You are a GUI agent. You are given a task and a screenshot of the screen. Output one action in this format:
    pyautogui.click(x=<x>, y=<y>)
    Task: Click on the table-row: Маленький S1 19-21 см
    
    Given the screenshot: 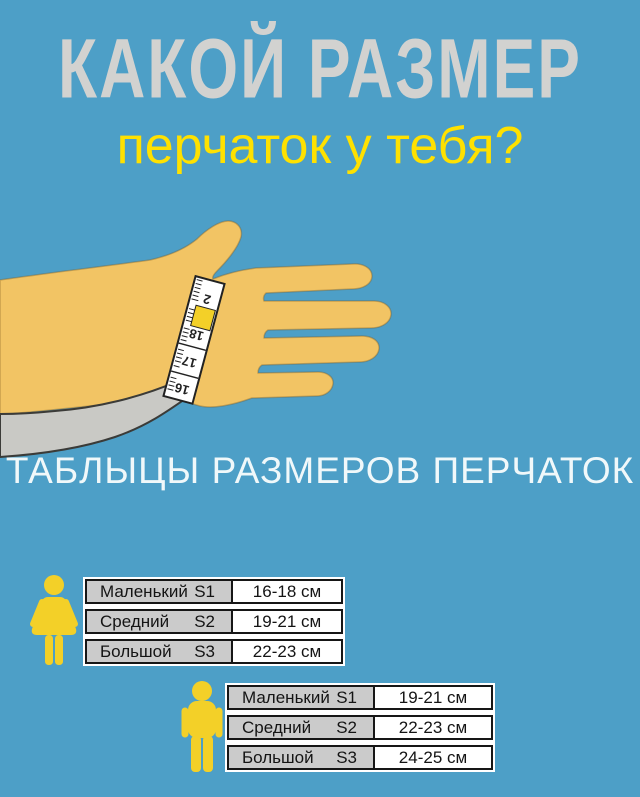 What is the action you would take?
    pyautogui.click(x=360, y=697)
    